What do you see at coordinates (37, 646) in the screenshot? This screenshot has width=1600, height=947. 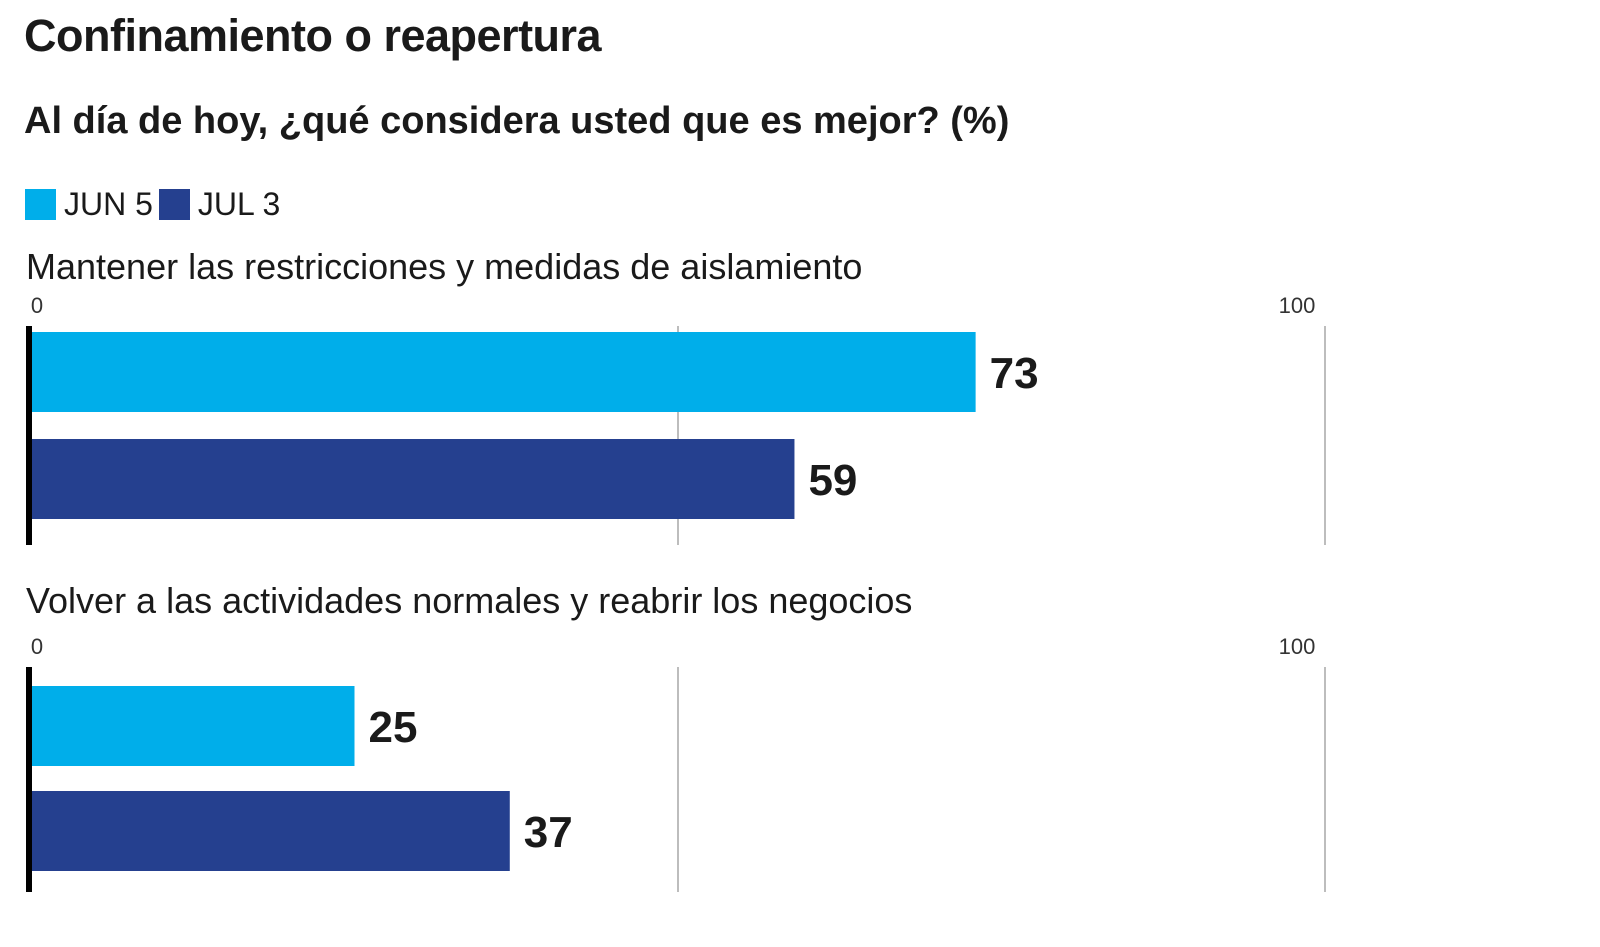 I see `tick-label-0-group-2: 0` at bounding box center [37, 646].